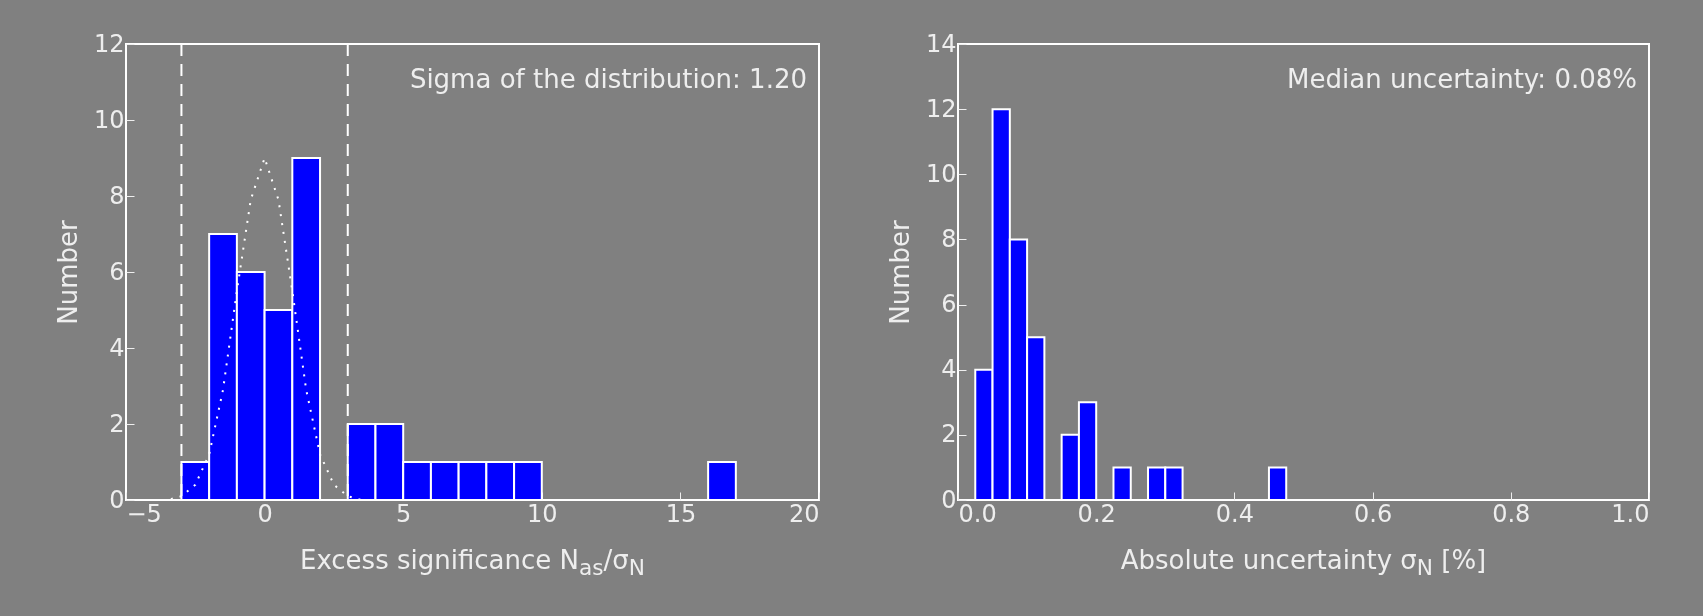  What do you see at coordinates (404, 513) in the screenshot?
I see `x-tick-label: 5` at bounding box center [404, 513].